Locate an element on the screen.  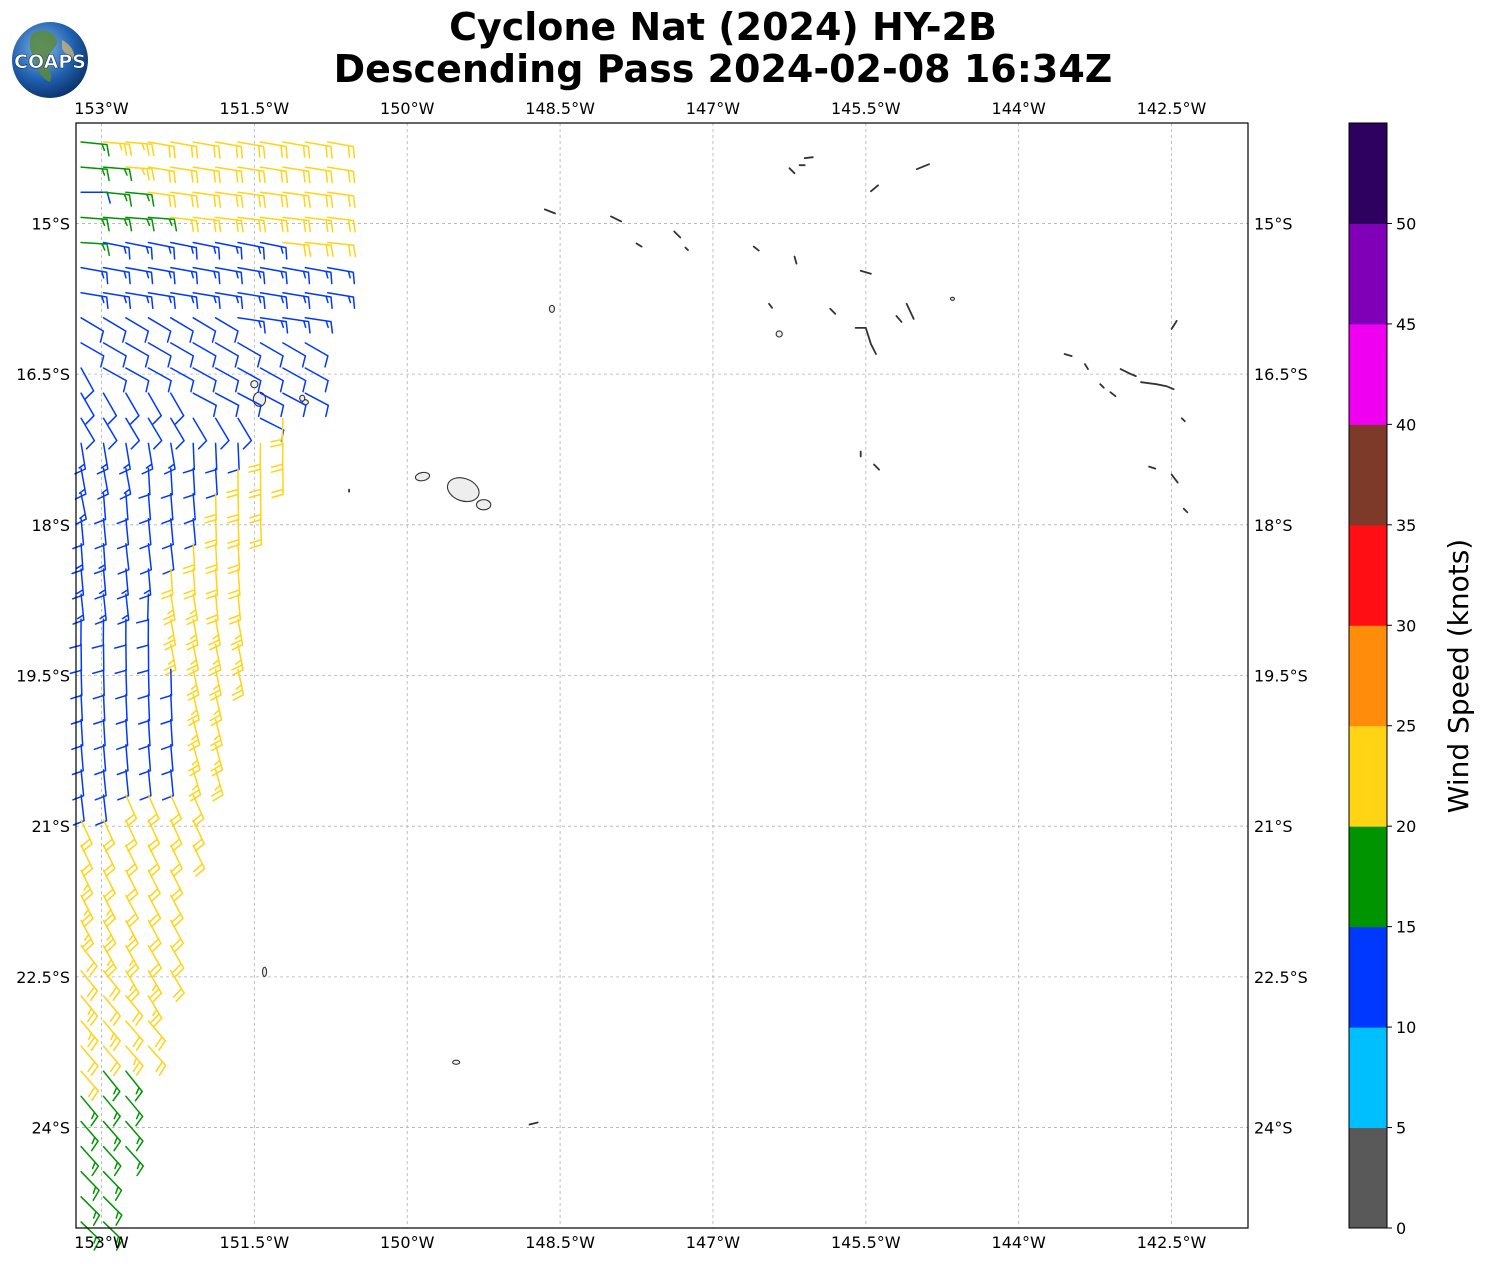
lat-tick-label-left: 19.5°S is located at coordinates (43, 676).